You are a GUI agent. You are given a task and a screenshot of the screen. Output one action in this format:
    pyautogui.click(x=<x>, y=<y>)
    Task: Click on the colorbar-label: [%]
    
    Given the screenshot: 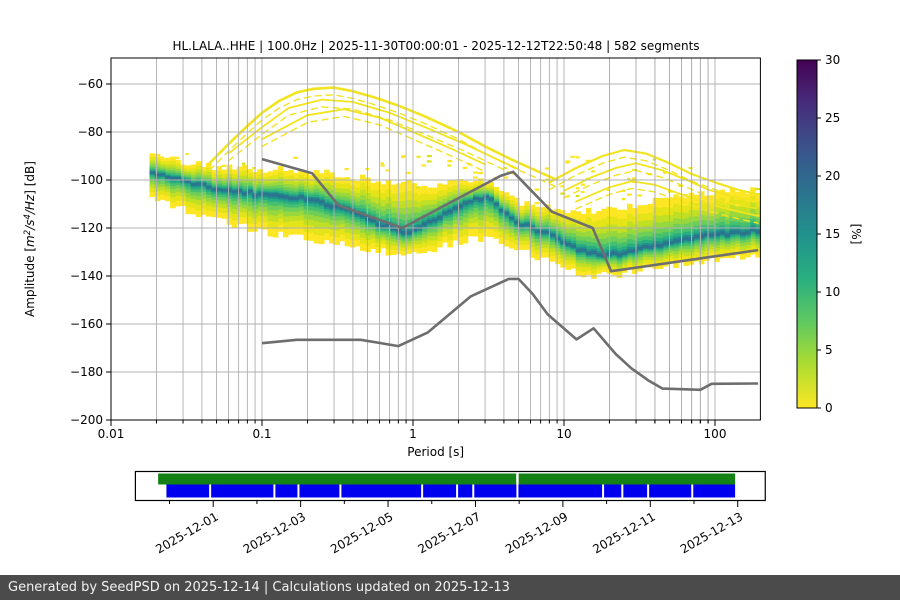 What is the action you would take?
    pyautogui.click(x=856, y=234)
    